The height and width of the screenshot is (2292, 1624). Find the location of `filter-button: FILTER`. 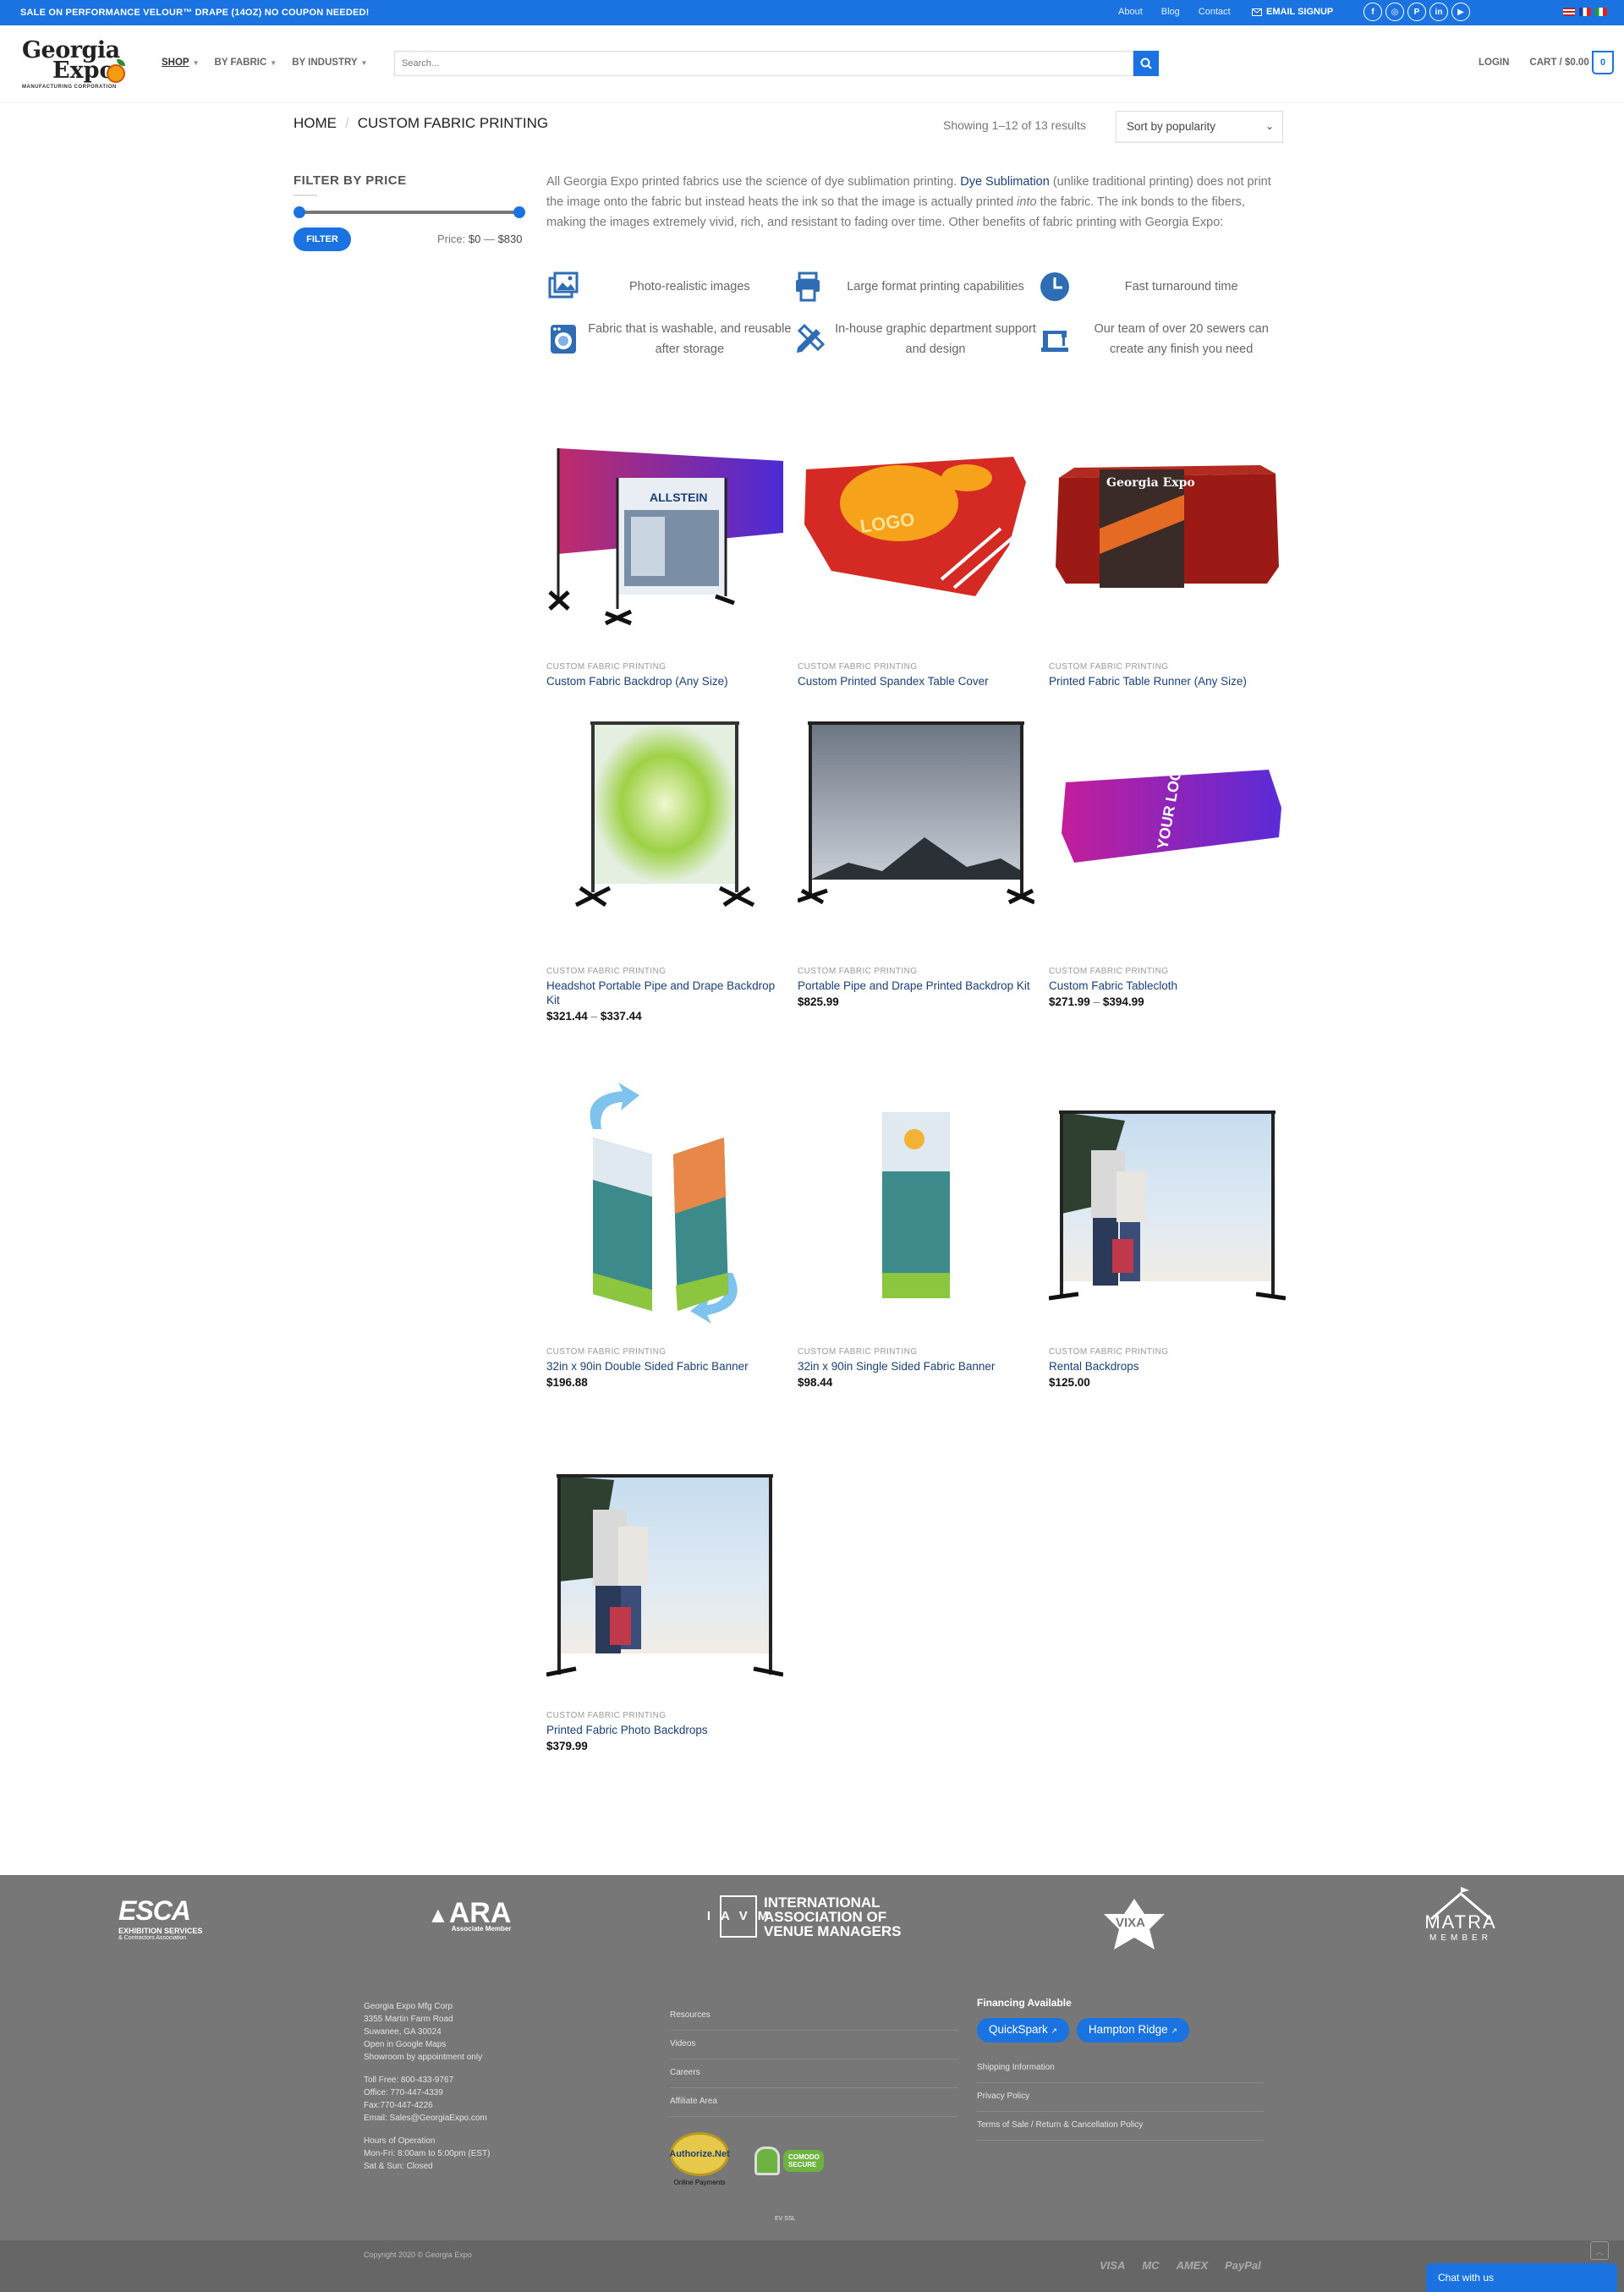

filter-button: FILTER is located at coordinates (323, 239).